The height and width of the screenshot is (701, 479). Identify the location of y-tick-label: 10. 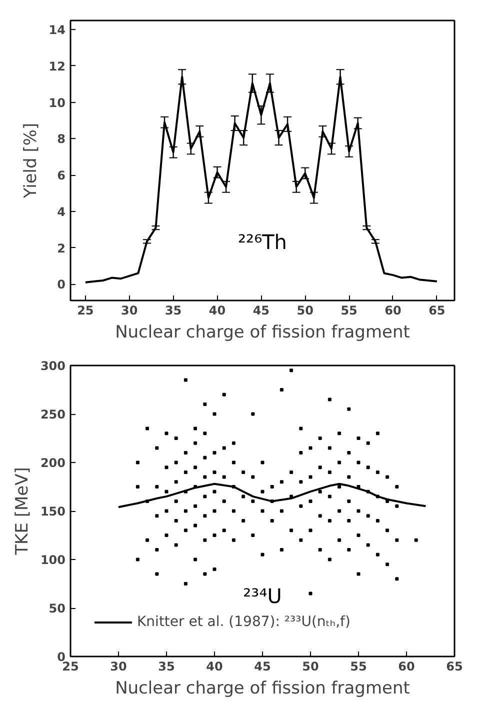
(57, 103).